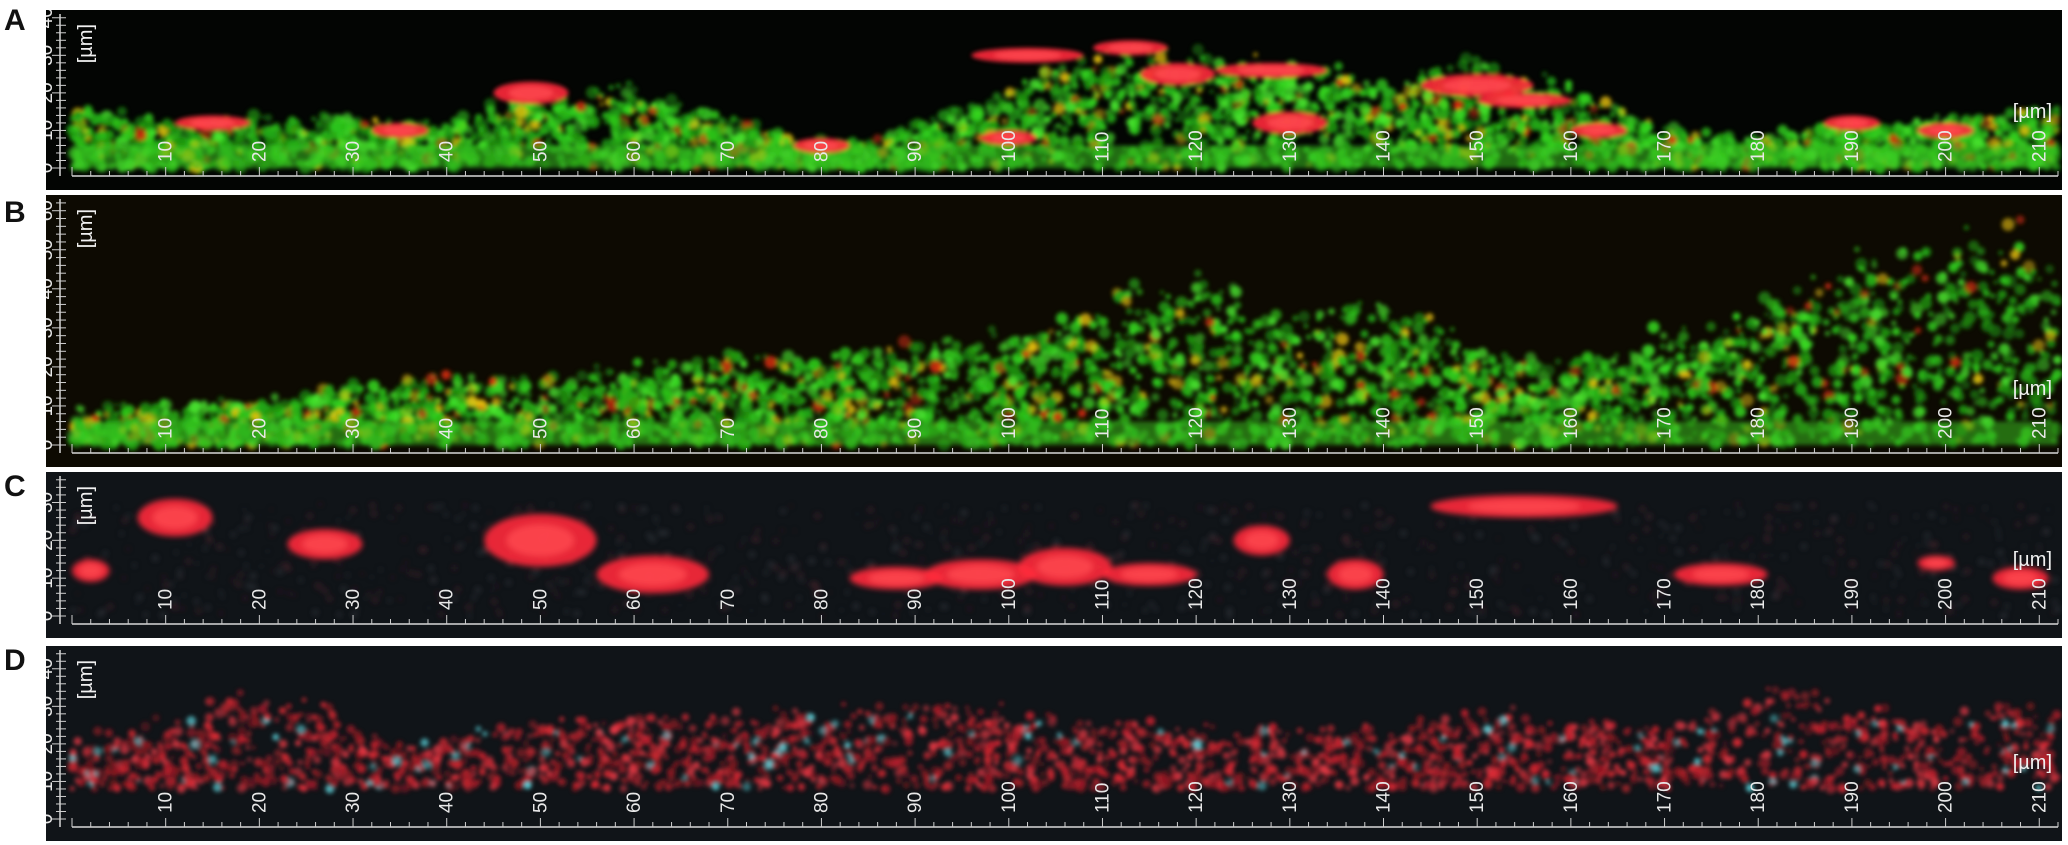 The height and width of the screenshot is (845, 2068). I want to click on panel-letter-d: D, so click(15, 660).